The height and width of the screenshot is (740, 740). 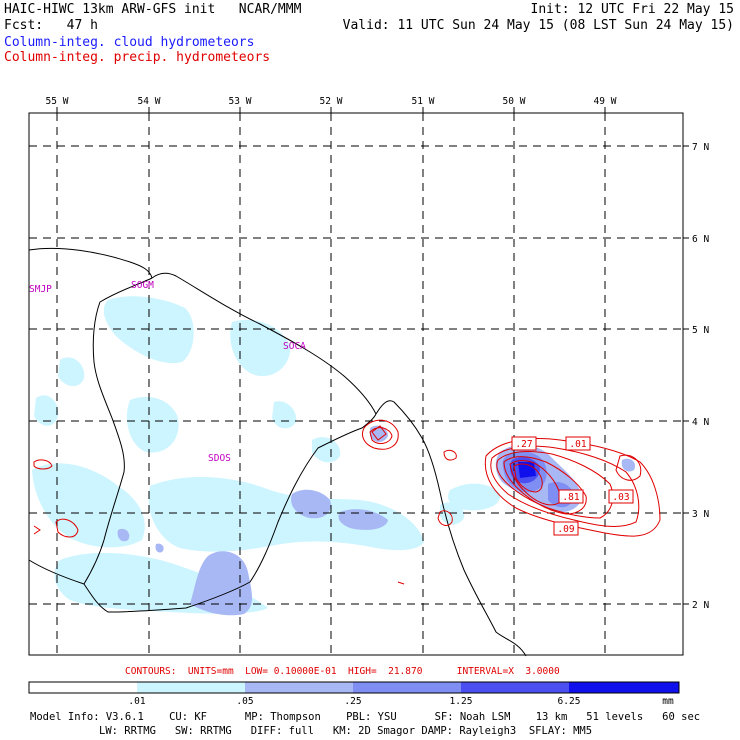 I want to click on lon-labels: 55 W 54 W 53 W 52 W 51 W 50 W 49 W, so click(x=331, y=101).